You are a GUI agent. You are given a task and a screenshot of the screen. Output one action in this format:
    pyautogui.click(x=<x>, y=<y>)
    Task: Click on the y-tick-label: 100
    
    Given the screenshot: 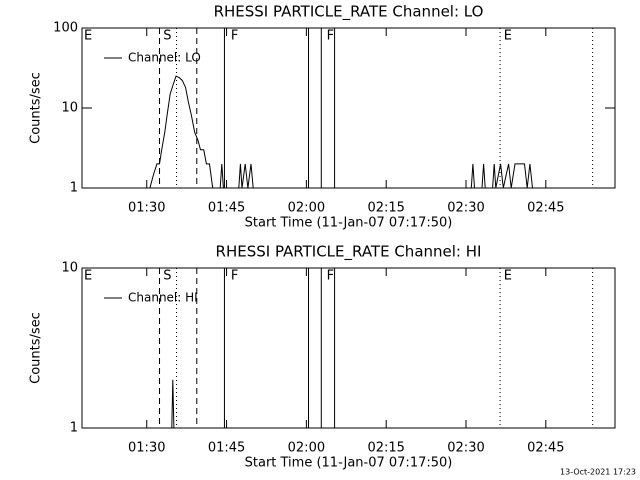 What is the action you would take?
    pyautogui.click(x=65, y=28)
    